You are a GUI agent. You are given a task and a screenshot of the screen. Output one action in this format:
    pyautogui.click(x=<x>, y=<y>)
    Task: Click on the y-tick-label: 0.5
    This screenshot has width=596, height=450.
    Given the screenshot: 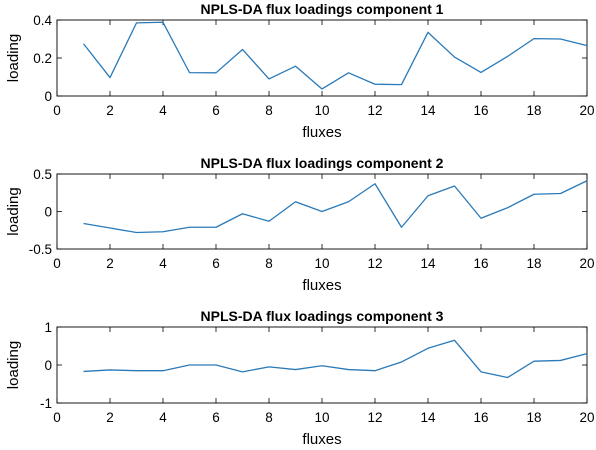 What is the action you would take?
    pyautogui.click(x=42, y=174)
    